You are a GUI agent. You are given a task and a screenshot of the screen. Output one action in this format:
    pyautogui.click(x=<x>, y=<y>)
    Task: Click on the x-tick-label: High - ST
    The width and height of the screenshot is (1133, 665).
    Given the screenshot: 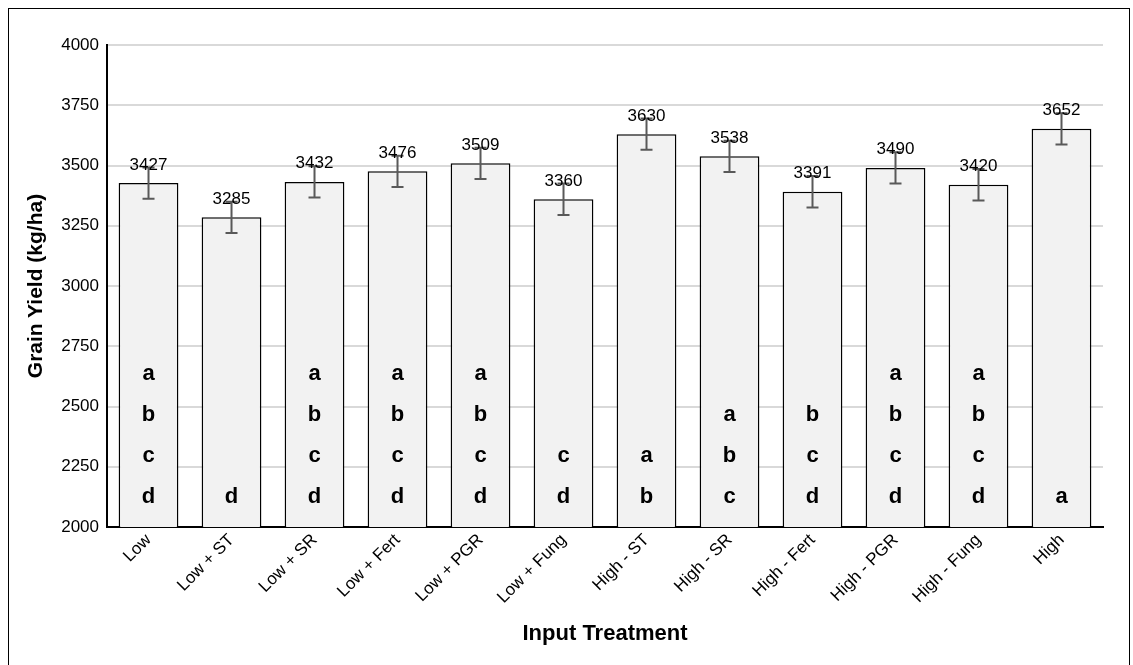 What is the action you would take?
    pyautogui.click(x=620, y=562)
    